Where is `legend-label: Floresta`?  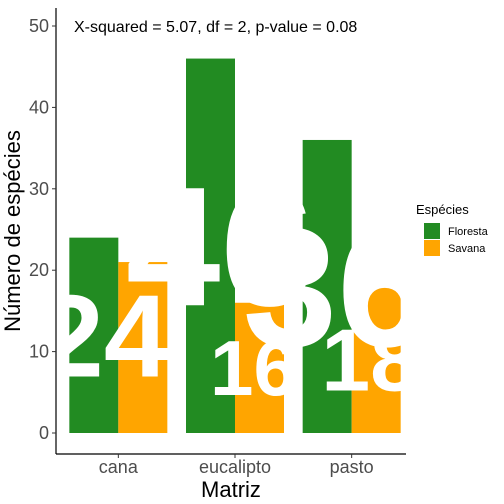
legend-label: Floresta is located at coordinates (468, 232).